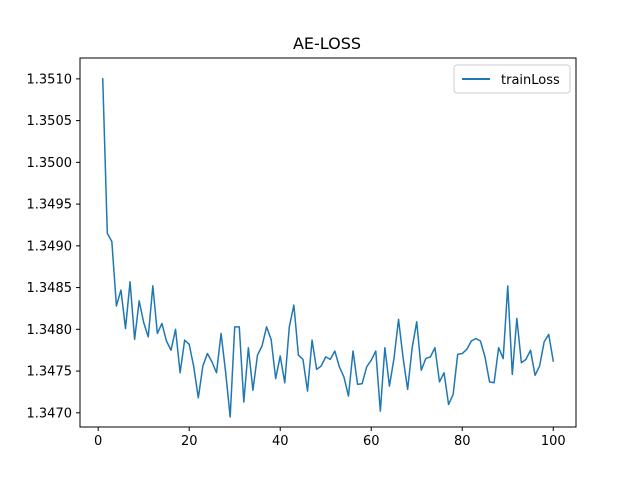 The height and width of the screenshot is (480, 640). Describe the element at coordinates (50, 79) in the screenshot. I see `y-tick-label: 1.3510` at that location.